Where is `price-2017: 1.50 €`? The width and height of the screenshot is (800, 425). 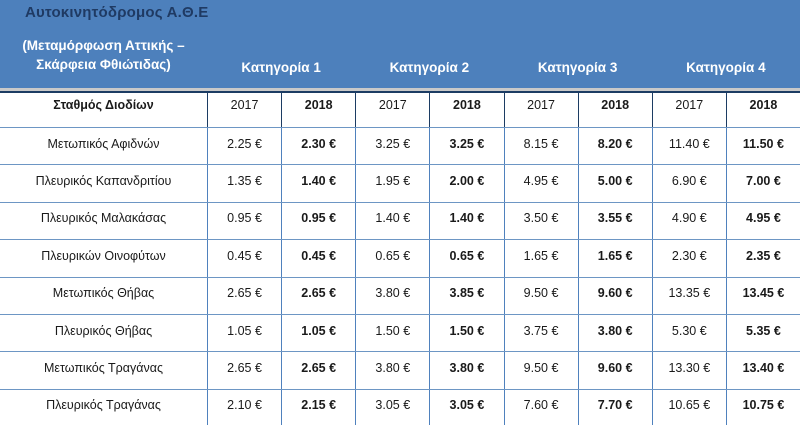 price-2017: 1.50 € is located at coordinates (392, 333).